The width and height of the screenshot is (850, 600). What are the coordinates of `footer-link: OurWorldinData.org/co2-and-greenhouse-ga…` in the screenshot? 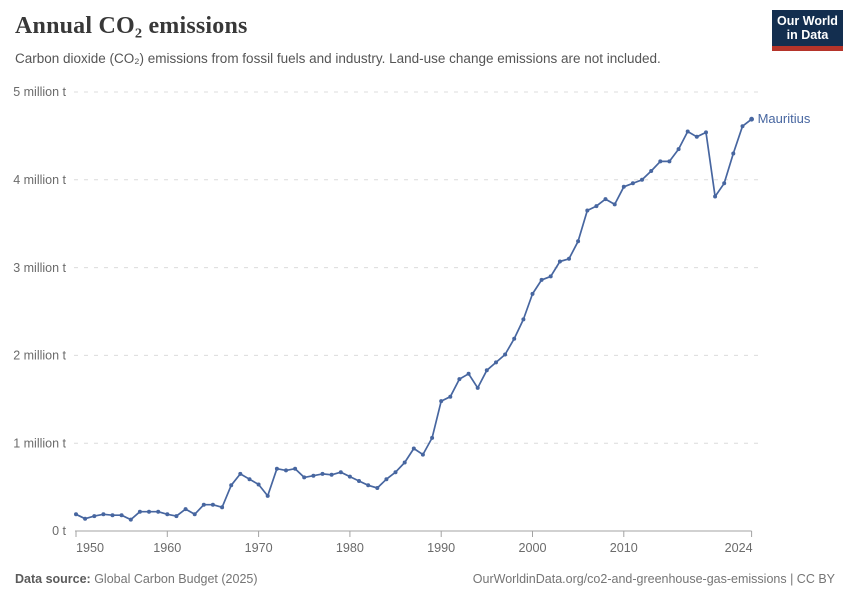 It's located at (653, 579).